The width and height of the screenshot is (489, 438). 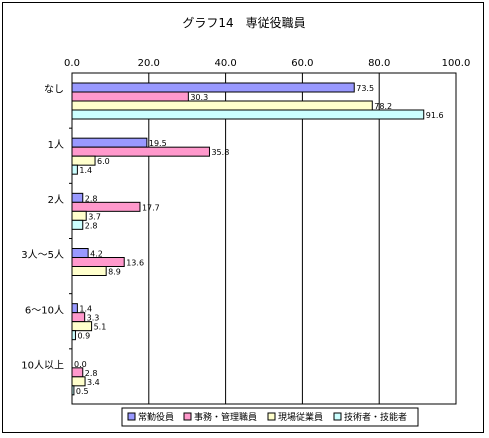 I want to click on x-tick-label: 100.0, so click(x=456, y=63).